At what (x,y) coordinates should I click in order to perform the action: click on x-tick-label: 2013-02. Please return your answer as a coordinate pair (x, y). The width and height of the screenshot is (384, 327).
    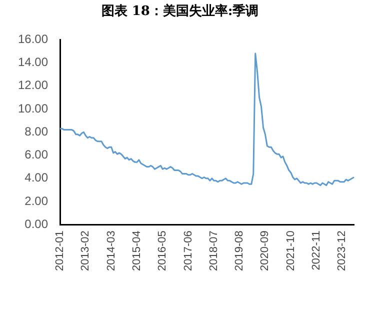
    Looking at the image, I should click on (86, 251).